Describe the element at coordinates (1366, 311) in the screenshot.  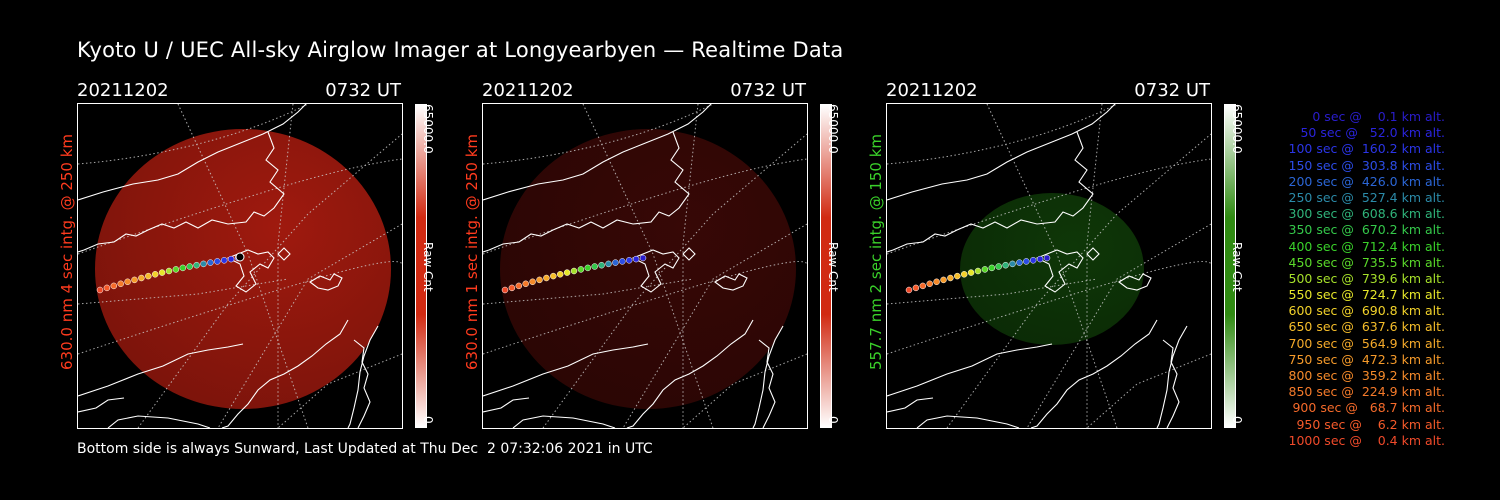
I see `legend-row: 600 sec @ 690.8 km alt.` at that location.